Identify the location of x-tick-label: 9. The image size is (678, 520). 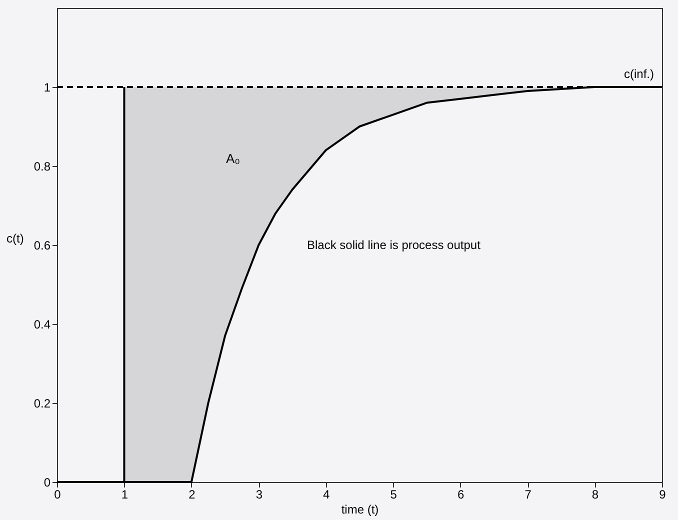
(662, 495).